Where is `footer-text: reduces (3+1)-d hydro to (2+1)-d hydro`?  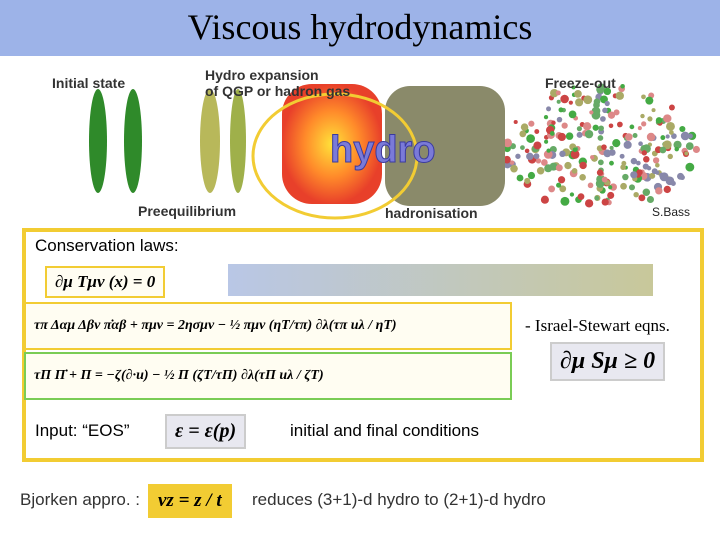
footer-text: reduces (3+1)-d hydro to (2+1)-d hydro is located at coordinates (399, 499).